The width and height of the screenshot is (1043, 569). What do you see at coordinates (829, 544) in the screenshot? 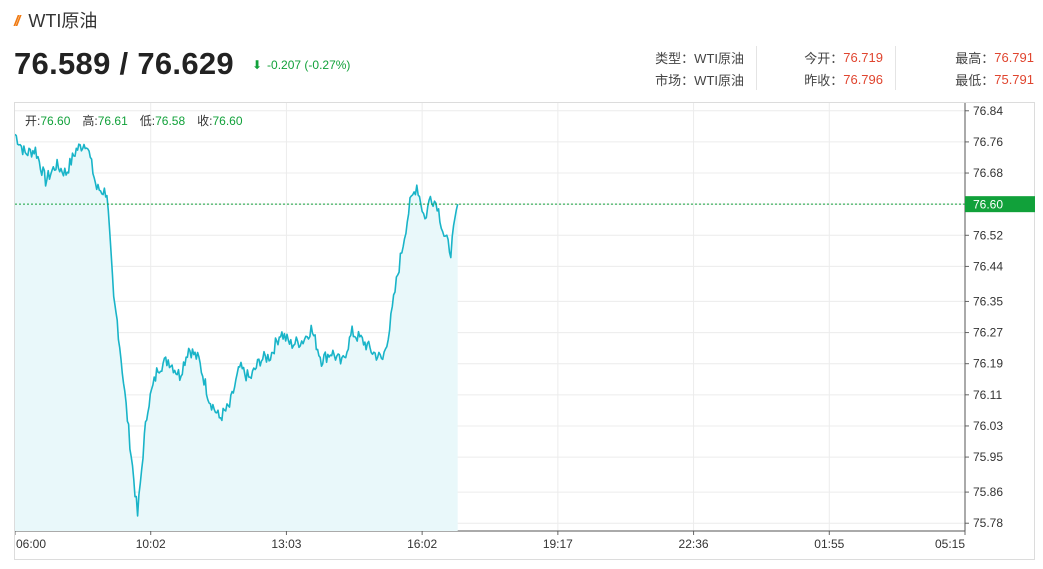
I see `x-tick-label: 01:55` at bounding box center [829, 544].